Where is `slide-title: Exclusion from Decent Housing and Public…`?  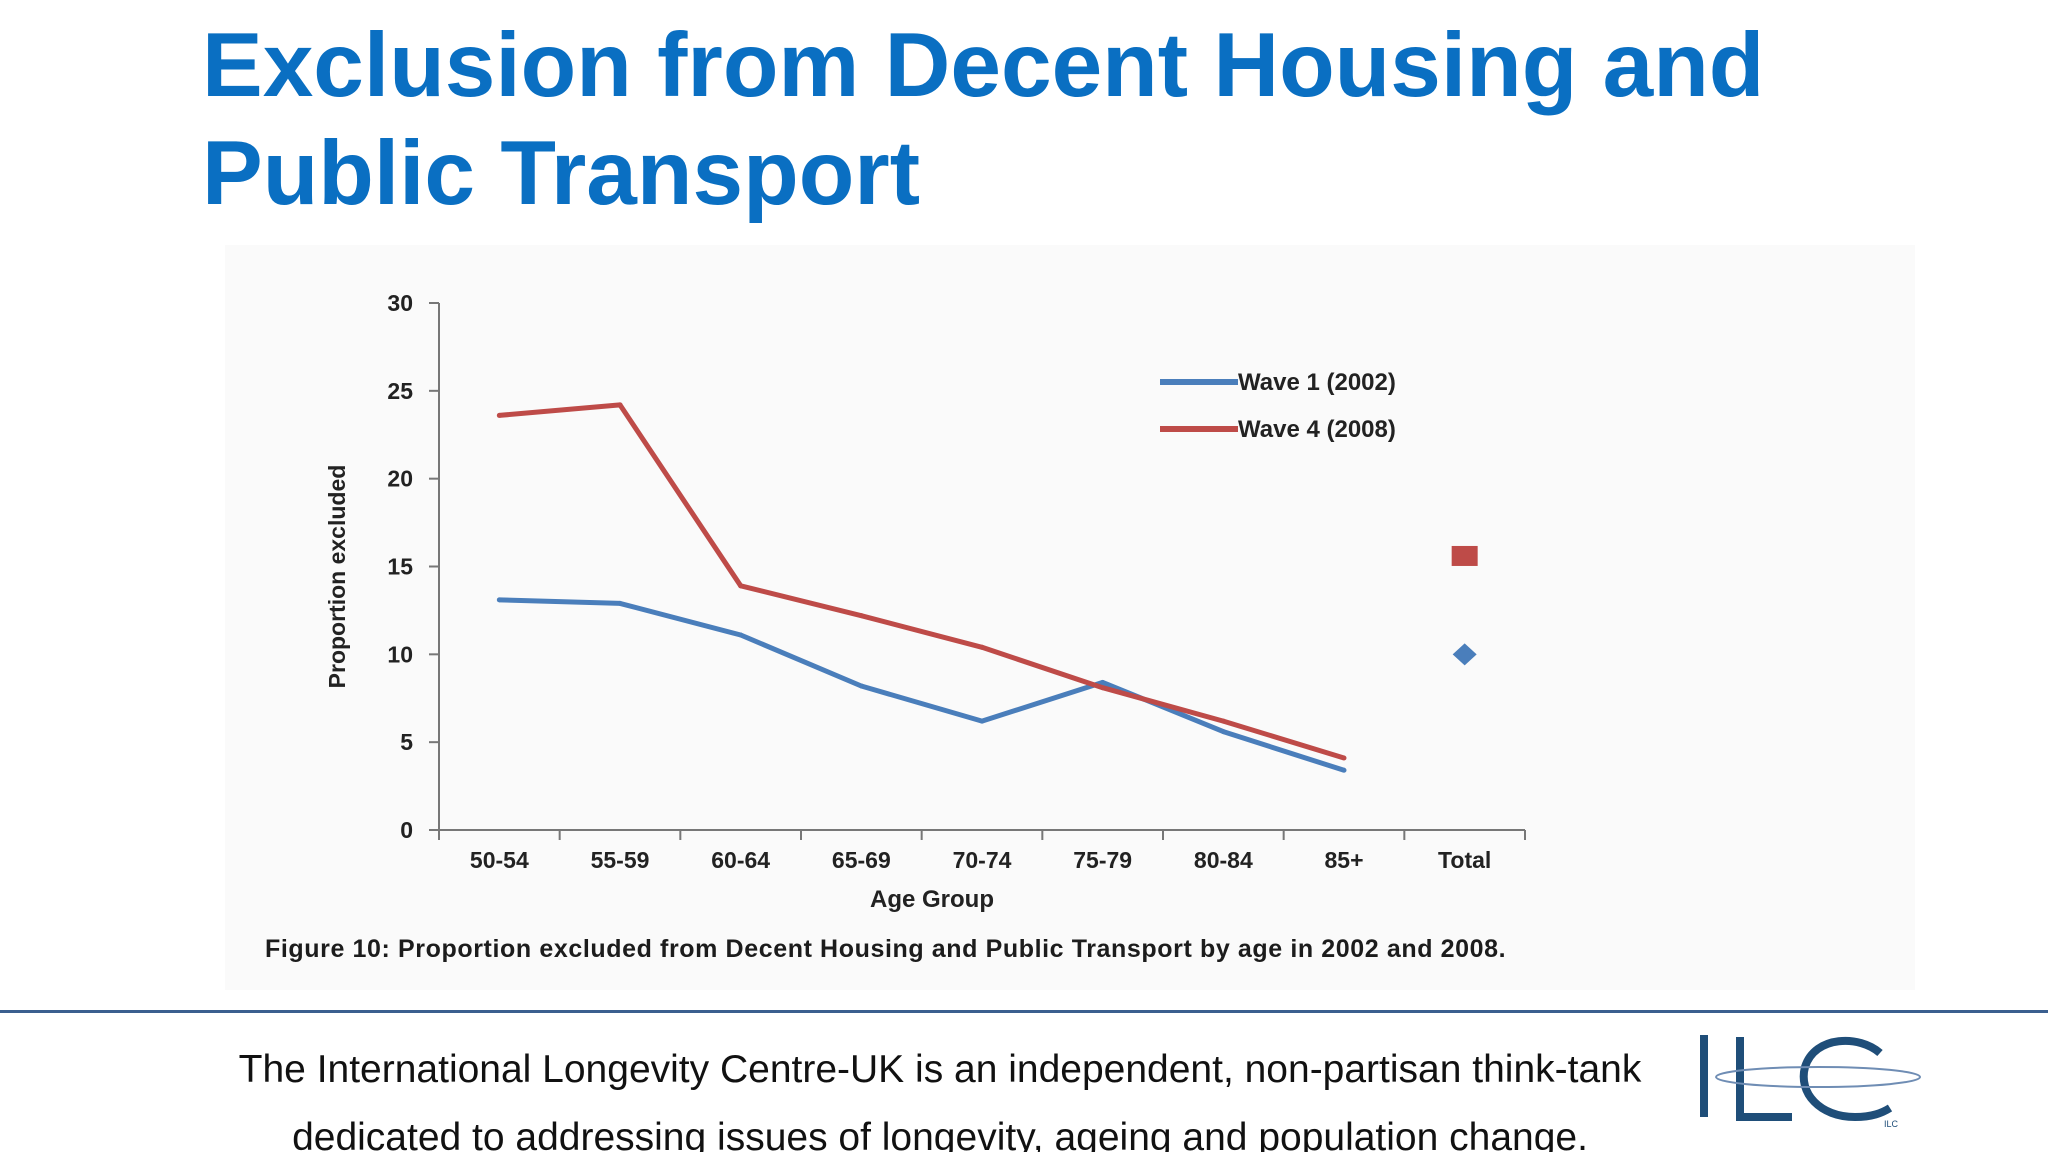 slide-title: Exclusion from Decent Housing and Public… is located at coordinates (983, 119).